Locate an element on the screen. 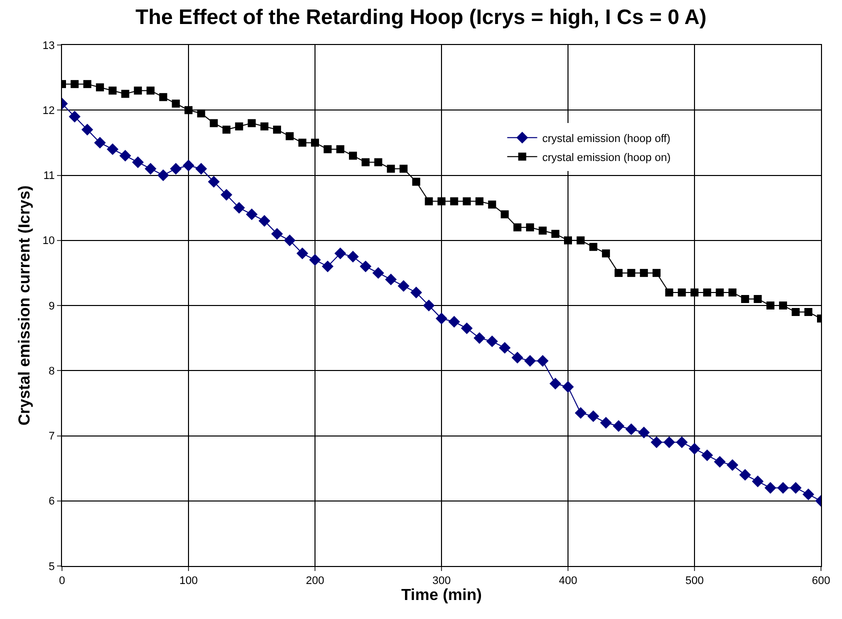 This screenshot has width=842, height=619. legend-label: crystal emission (hoop off) is located at coordinates (606, 138).